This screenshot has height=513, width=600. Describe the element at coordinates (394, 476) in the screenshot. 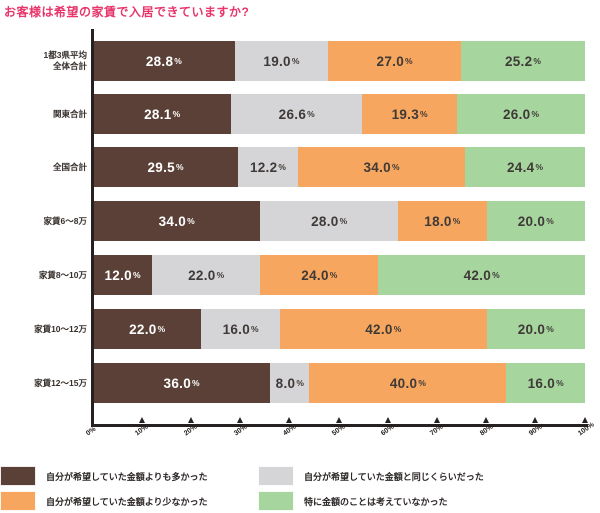

I see `legend-label: 自分が希望していた金額と同じくらいだった` at that location.